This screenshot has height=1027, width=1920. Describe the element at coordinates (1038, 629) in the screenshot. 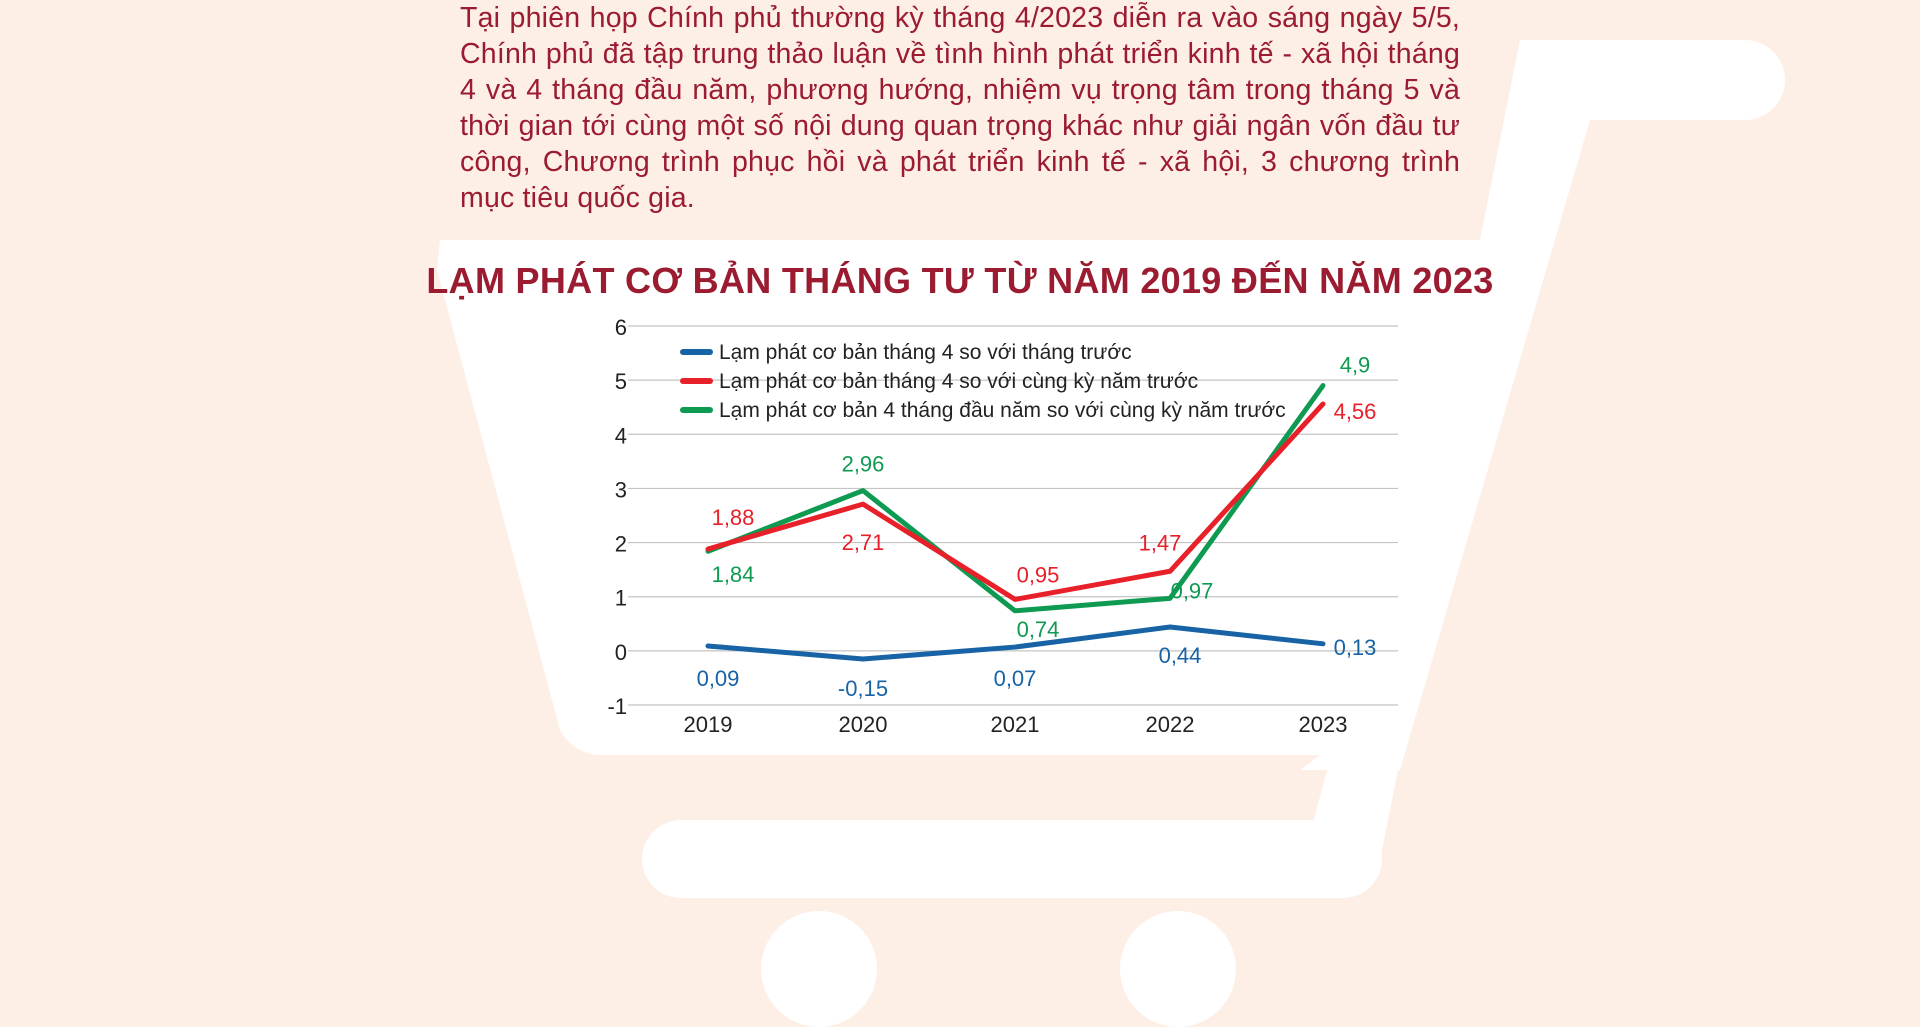

I see `data-label: 0,74` at that location.